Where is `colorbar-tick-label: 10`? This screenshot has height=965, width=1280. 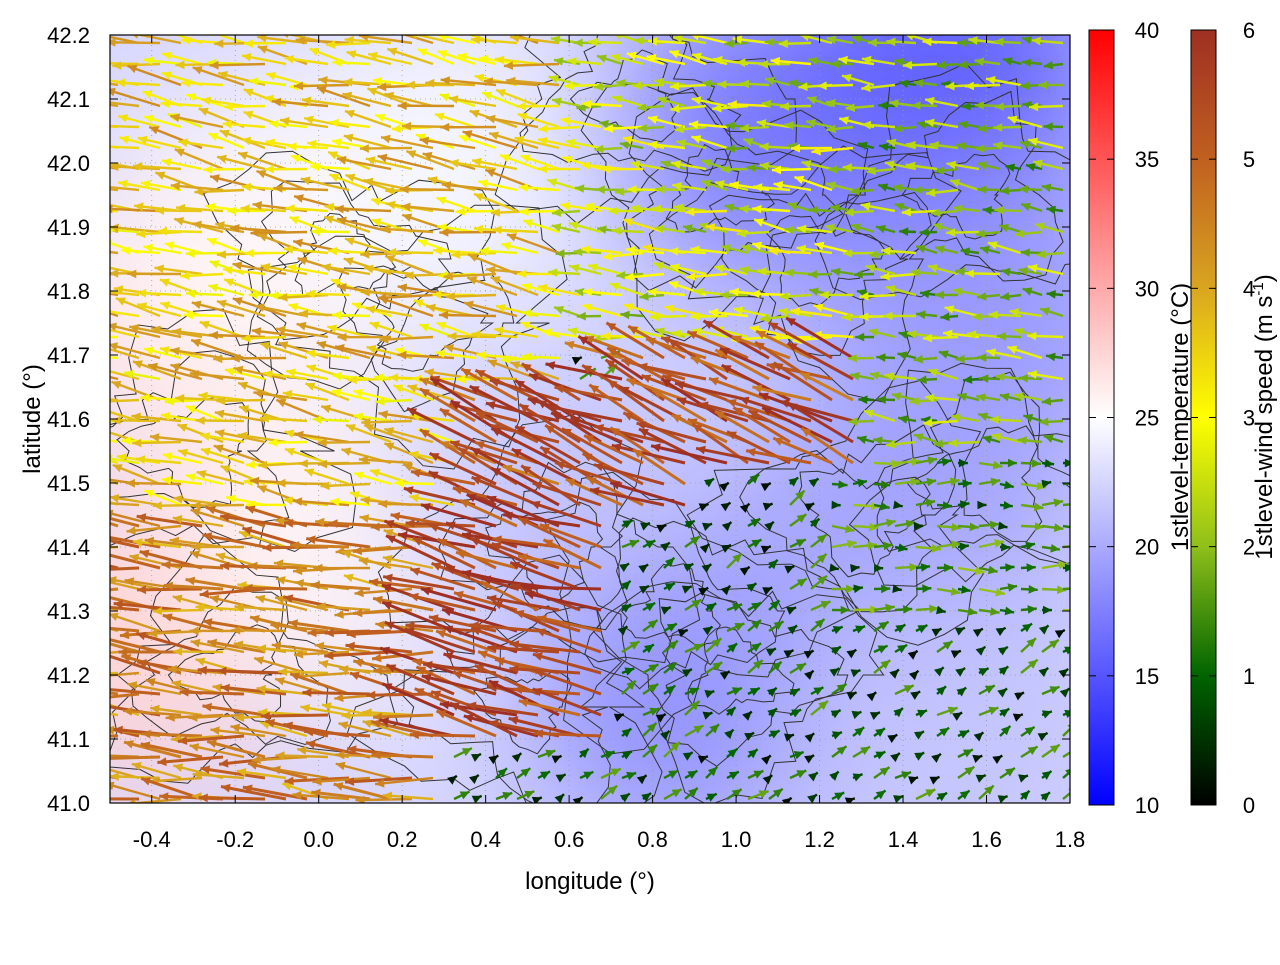
colorbar-tick-label: 10 is located at coordinates (1147, 805).